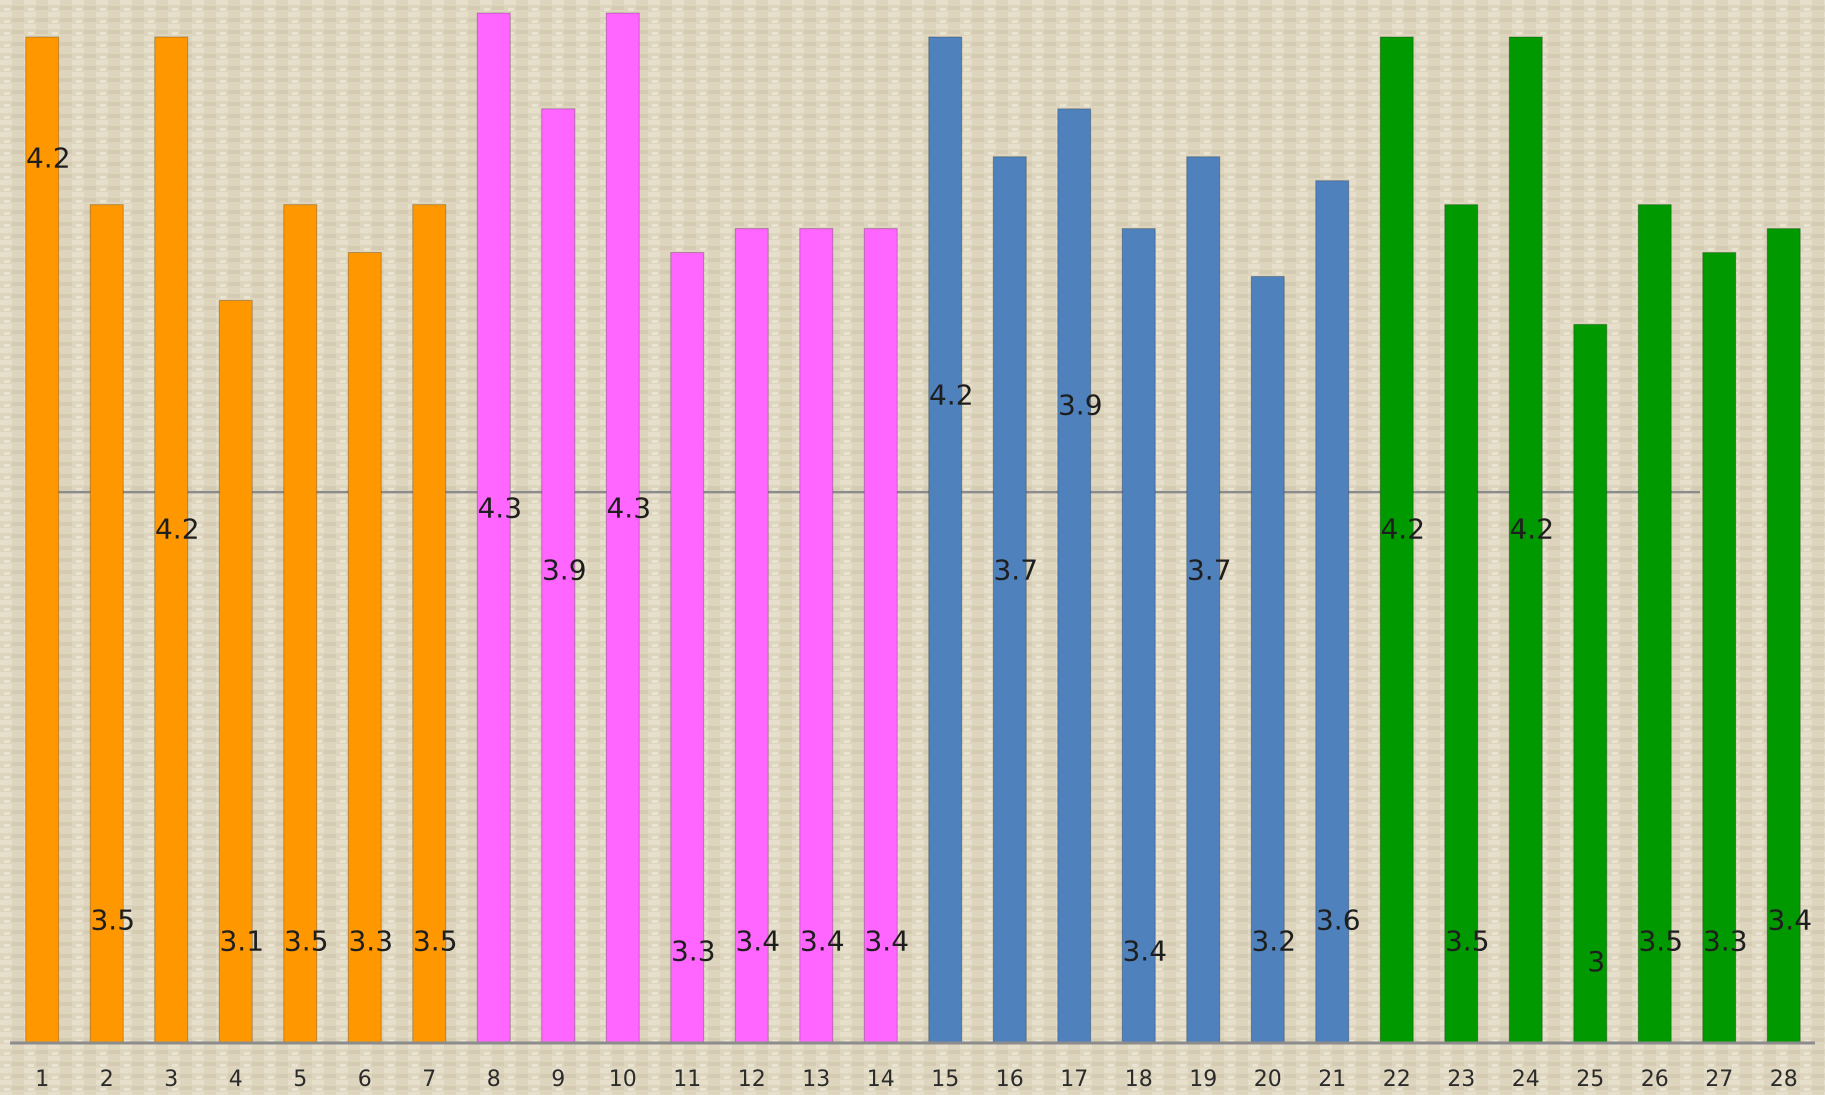 The width and height of the screenshot is (1825, 1095). Describe the element at coordinates (236, 1079) in the screenshot. I see `x-tick-label: 4` at that location.